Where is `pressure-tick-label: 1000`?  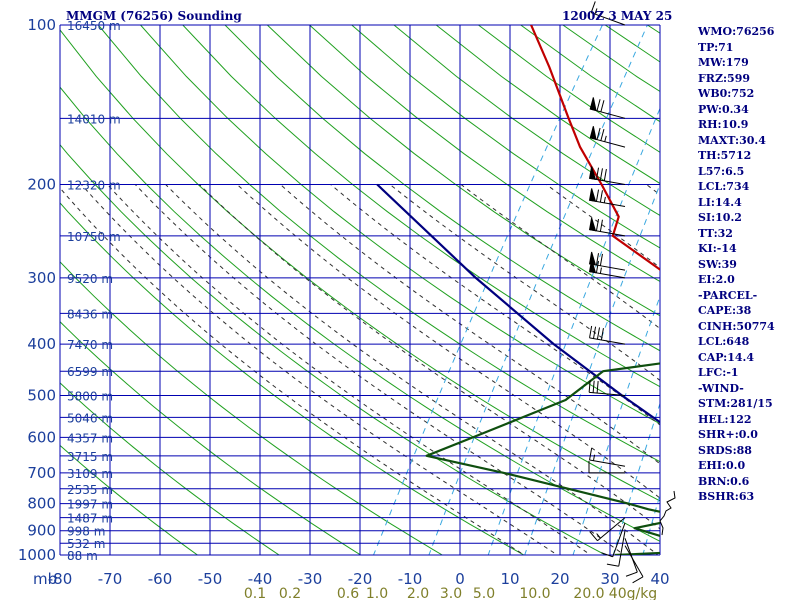 pressure-tick-label: 1000 is located at coordinates (37, 555).